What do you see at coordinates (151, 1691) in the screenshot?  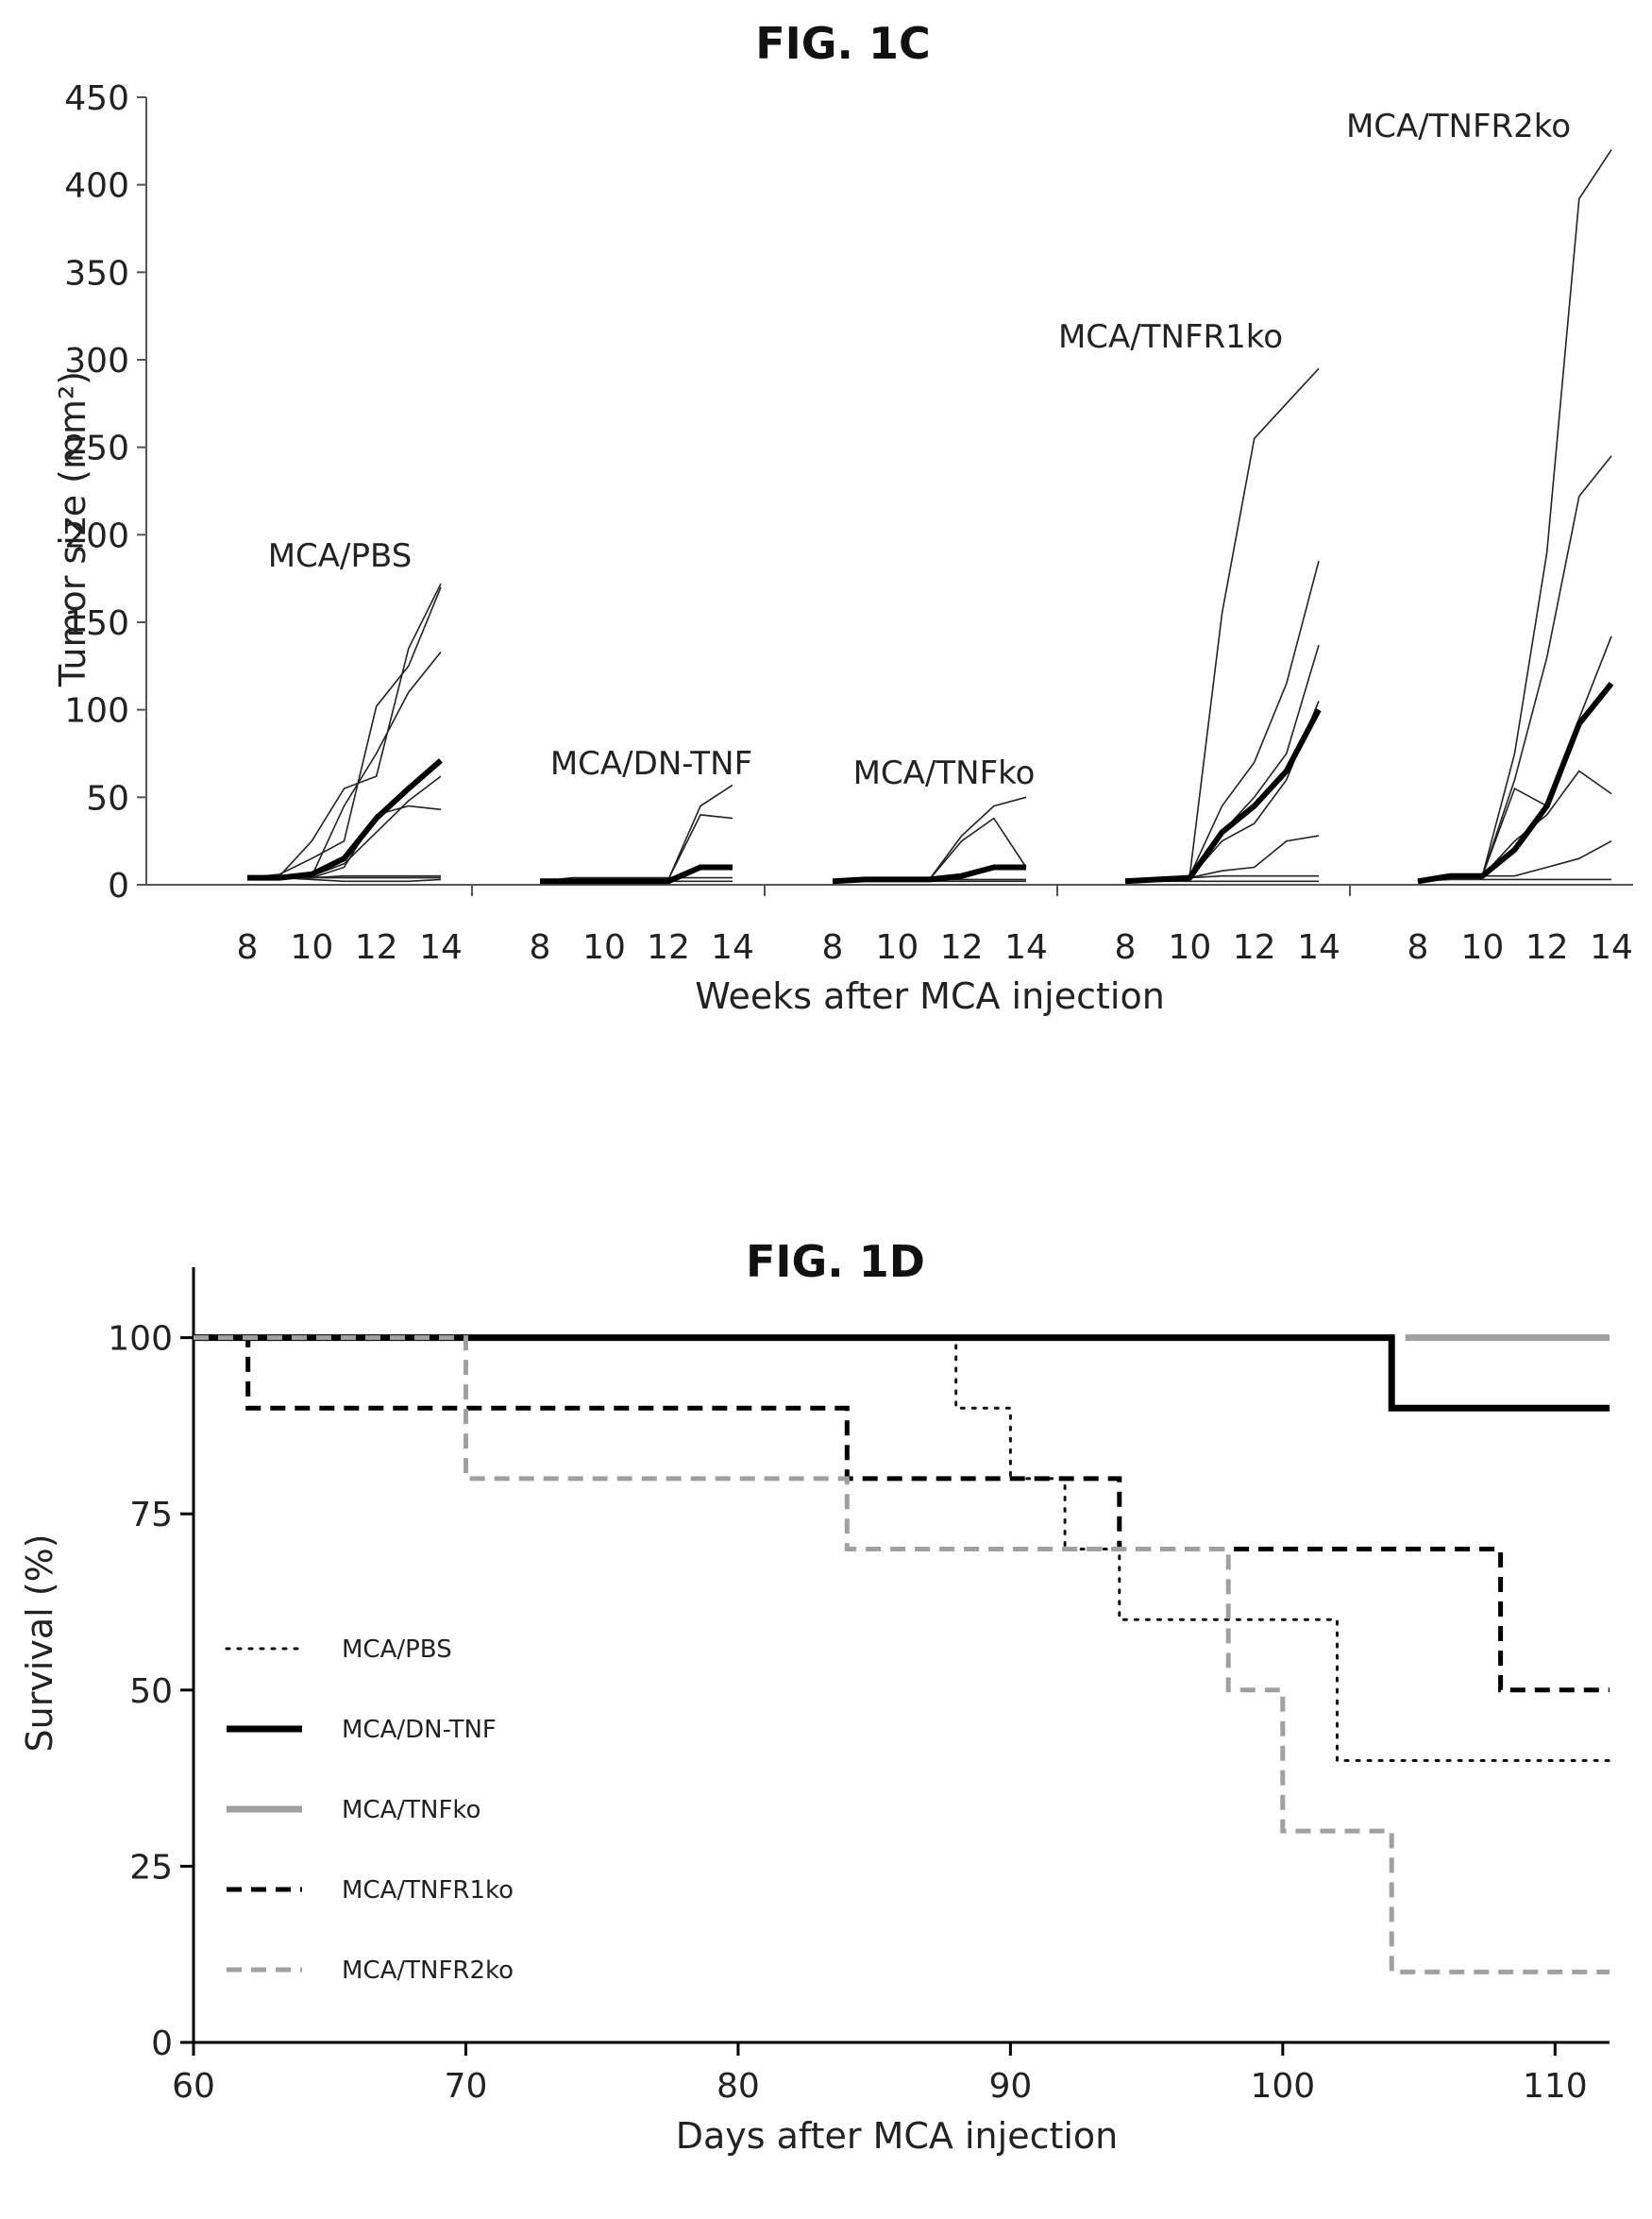 I see `fig-1d-y-tick-label: 50` at bounding box center [151, 1691].